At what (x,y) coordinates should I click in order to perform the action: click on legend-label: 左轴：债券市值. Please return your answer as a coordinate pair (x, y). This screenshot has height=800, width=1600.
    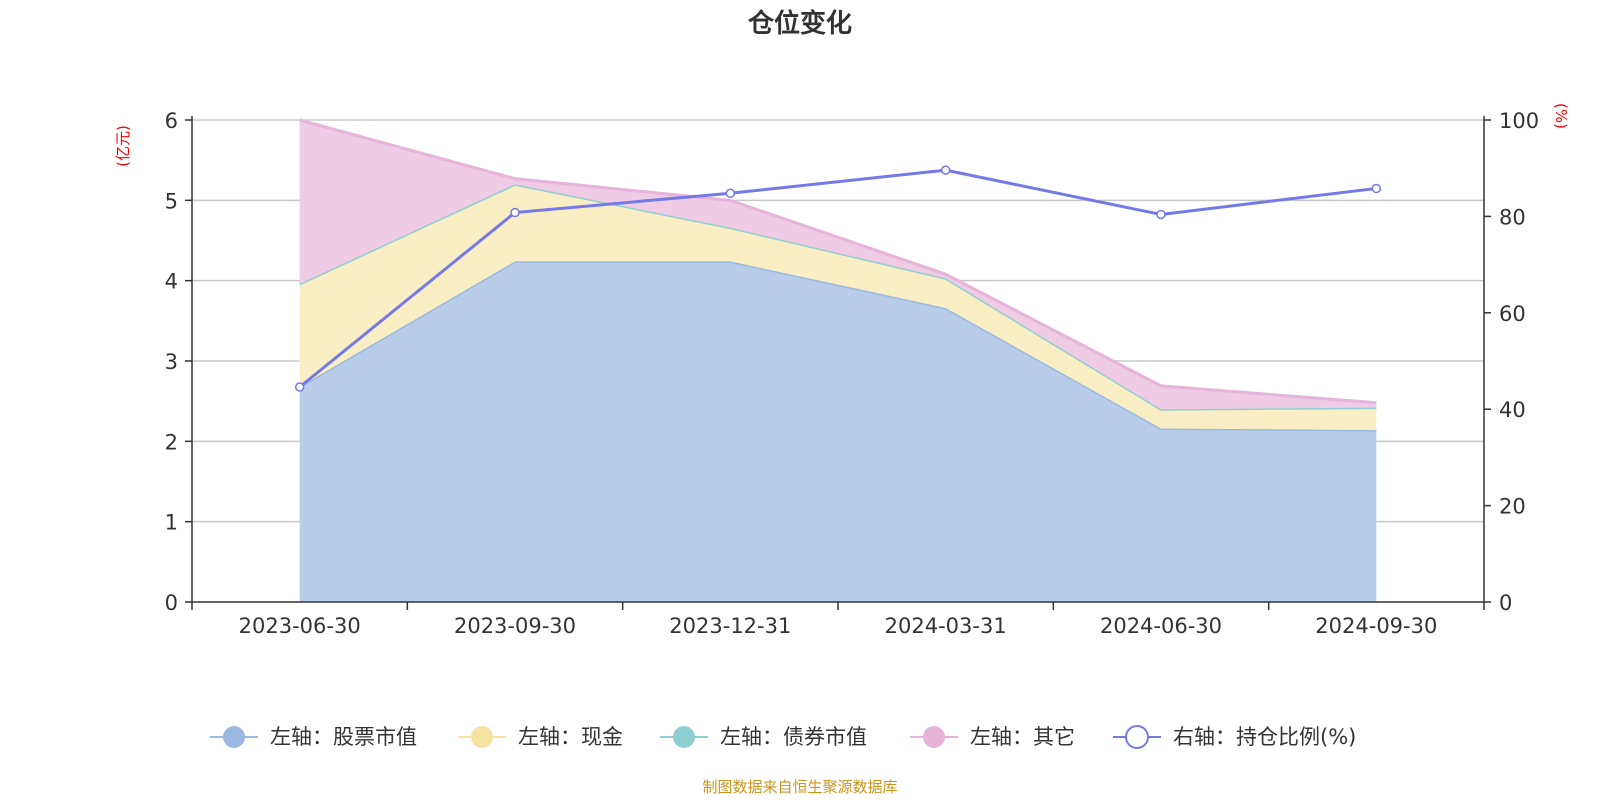
    Looking at the image, I should click on (793, 737).